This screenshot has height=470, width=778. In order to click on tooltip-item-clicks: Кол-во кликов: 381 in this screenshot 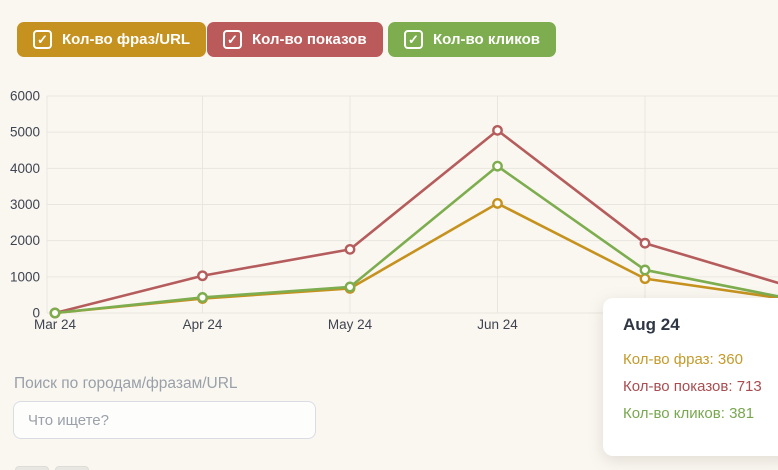, I will do `click(699, 413)`.